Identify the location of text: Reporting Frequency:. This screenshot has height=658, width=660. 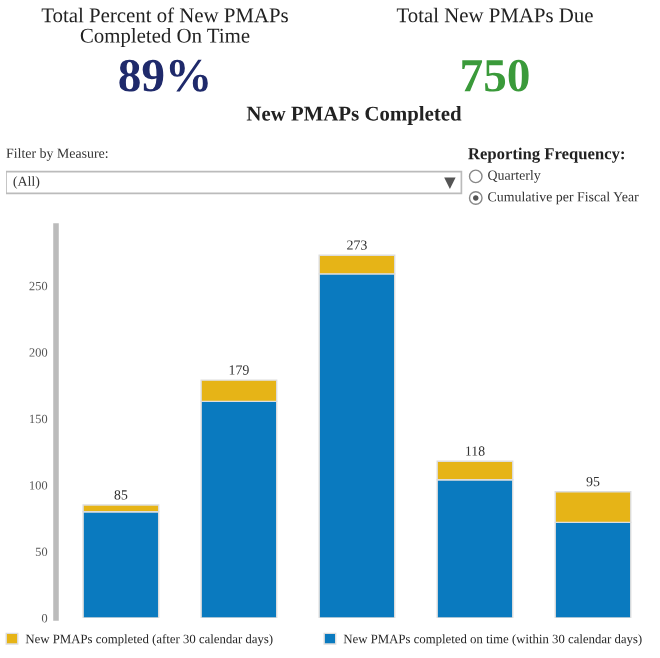
(546, 155).